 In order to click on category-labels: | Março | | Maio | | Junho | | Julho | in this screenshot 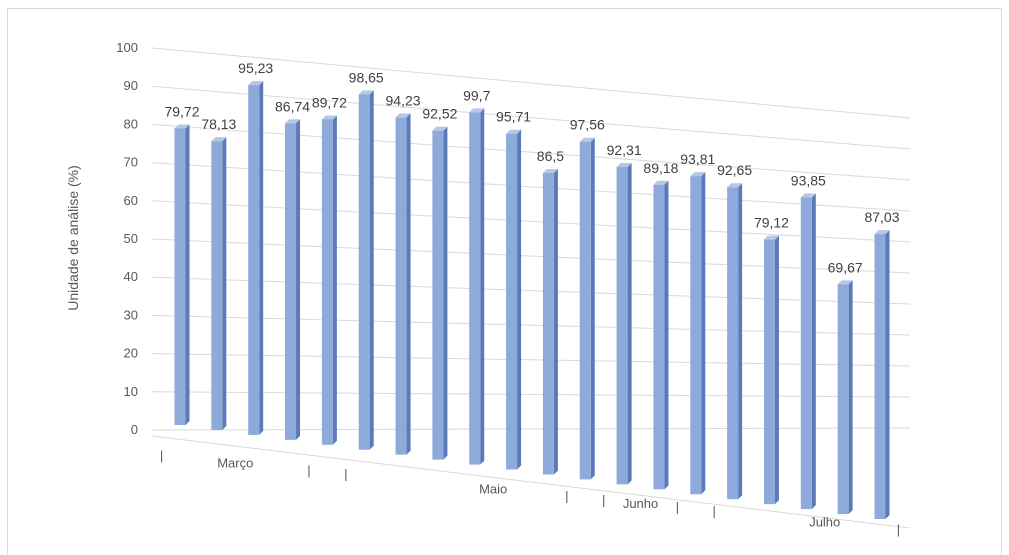, I will do `click(530, 492)`.